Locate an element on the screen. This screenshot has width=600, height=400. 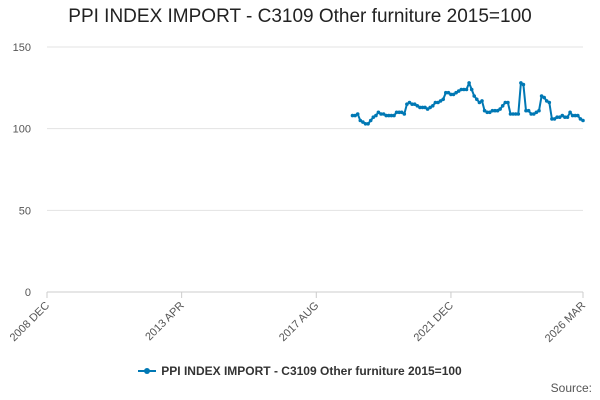
x-tick-label: 2008 DEC is located at coordinates (30, 322).